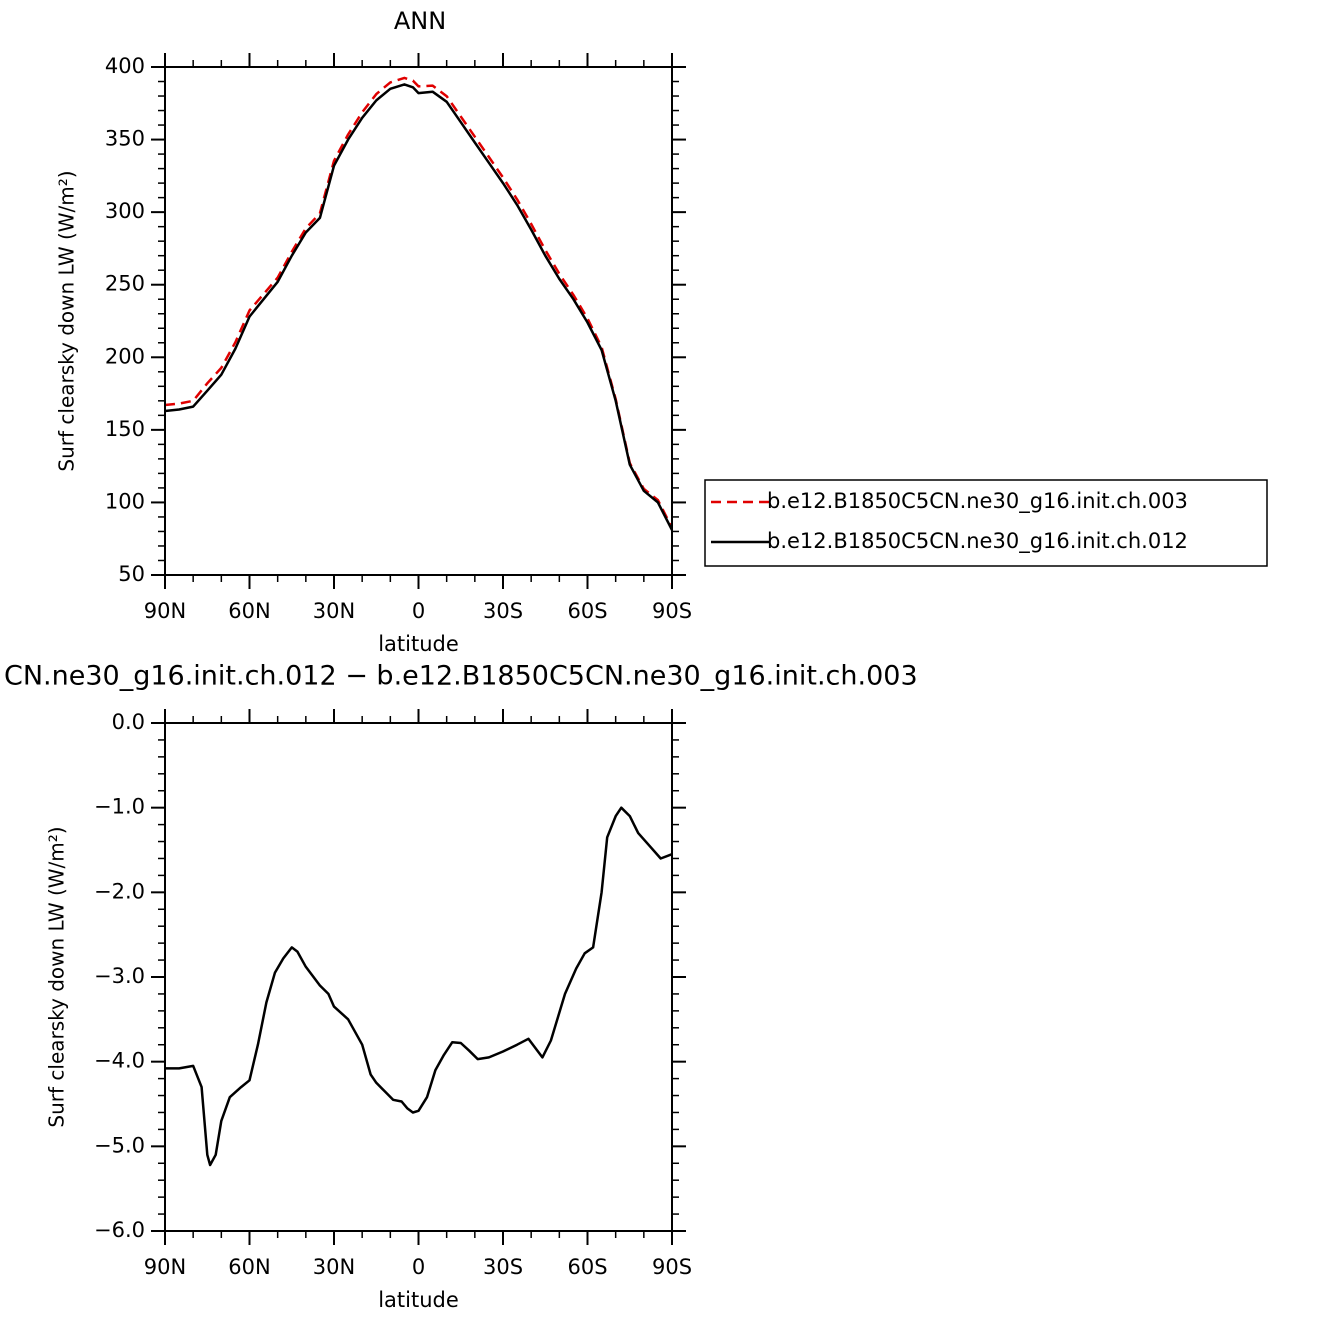 The height and width of the screenshot is (1325, 1322). Describe the element at coordinates (125, 284) in the screenshot. I see `y-tick-label: 250` at that location.